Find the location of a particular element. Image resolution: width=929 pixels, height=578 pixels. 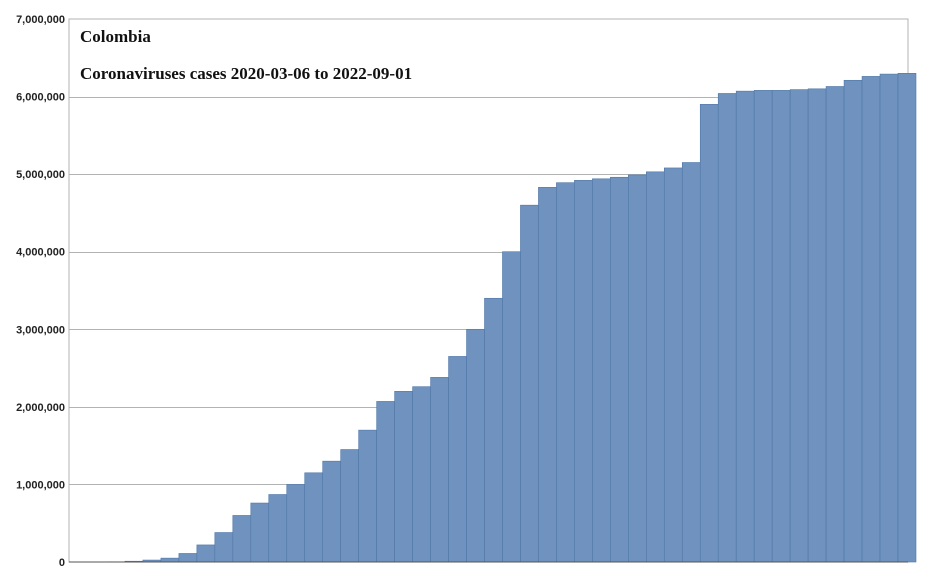

y-tick-label: 5,000,000 is located at coordinates (40, 175).